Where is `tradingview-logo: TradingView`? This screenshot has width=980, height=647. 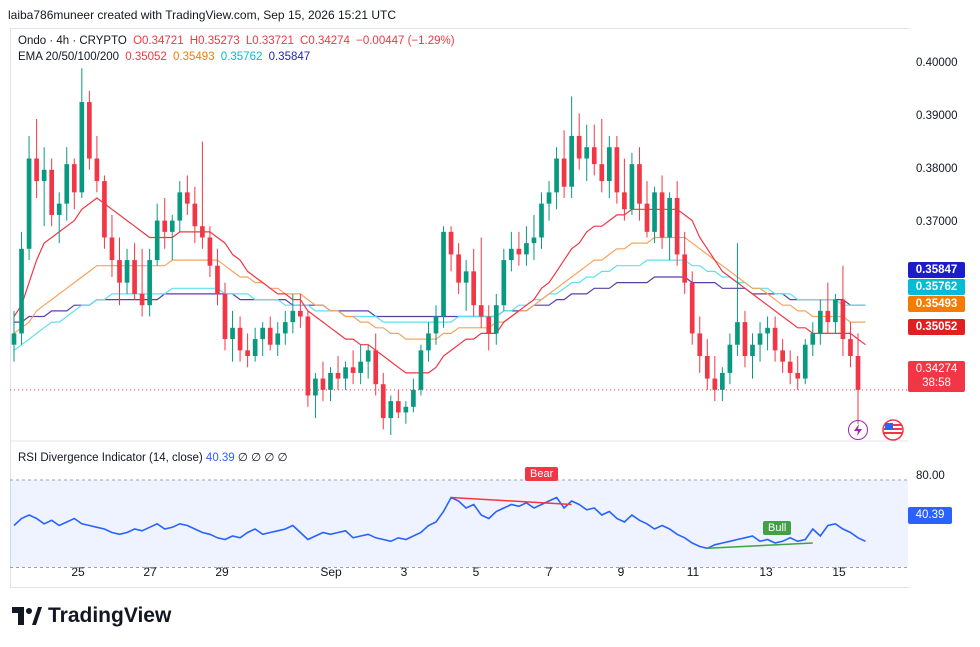 tradingview-logo: TradingView is located at coordinates (91, 616).